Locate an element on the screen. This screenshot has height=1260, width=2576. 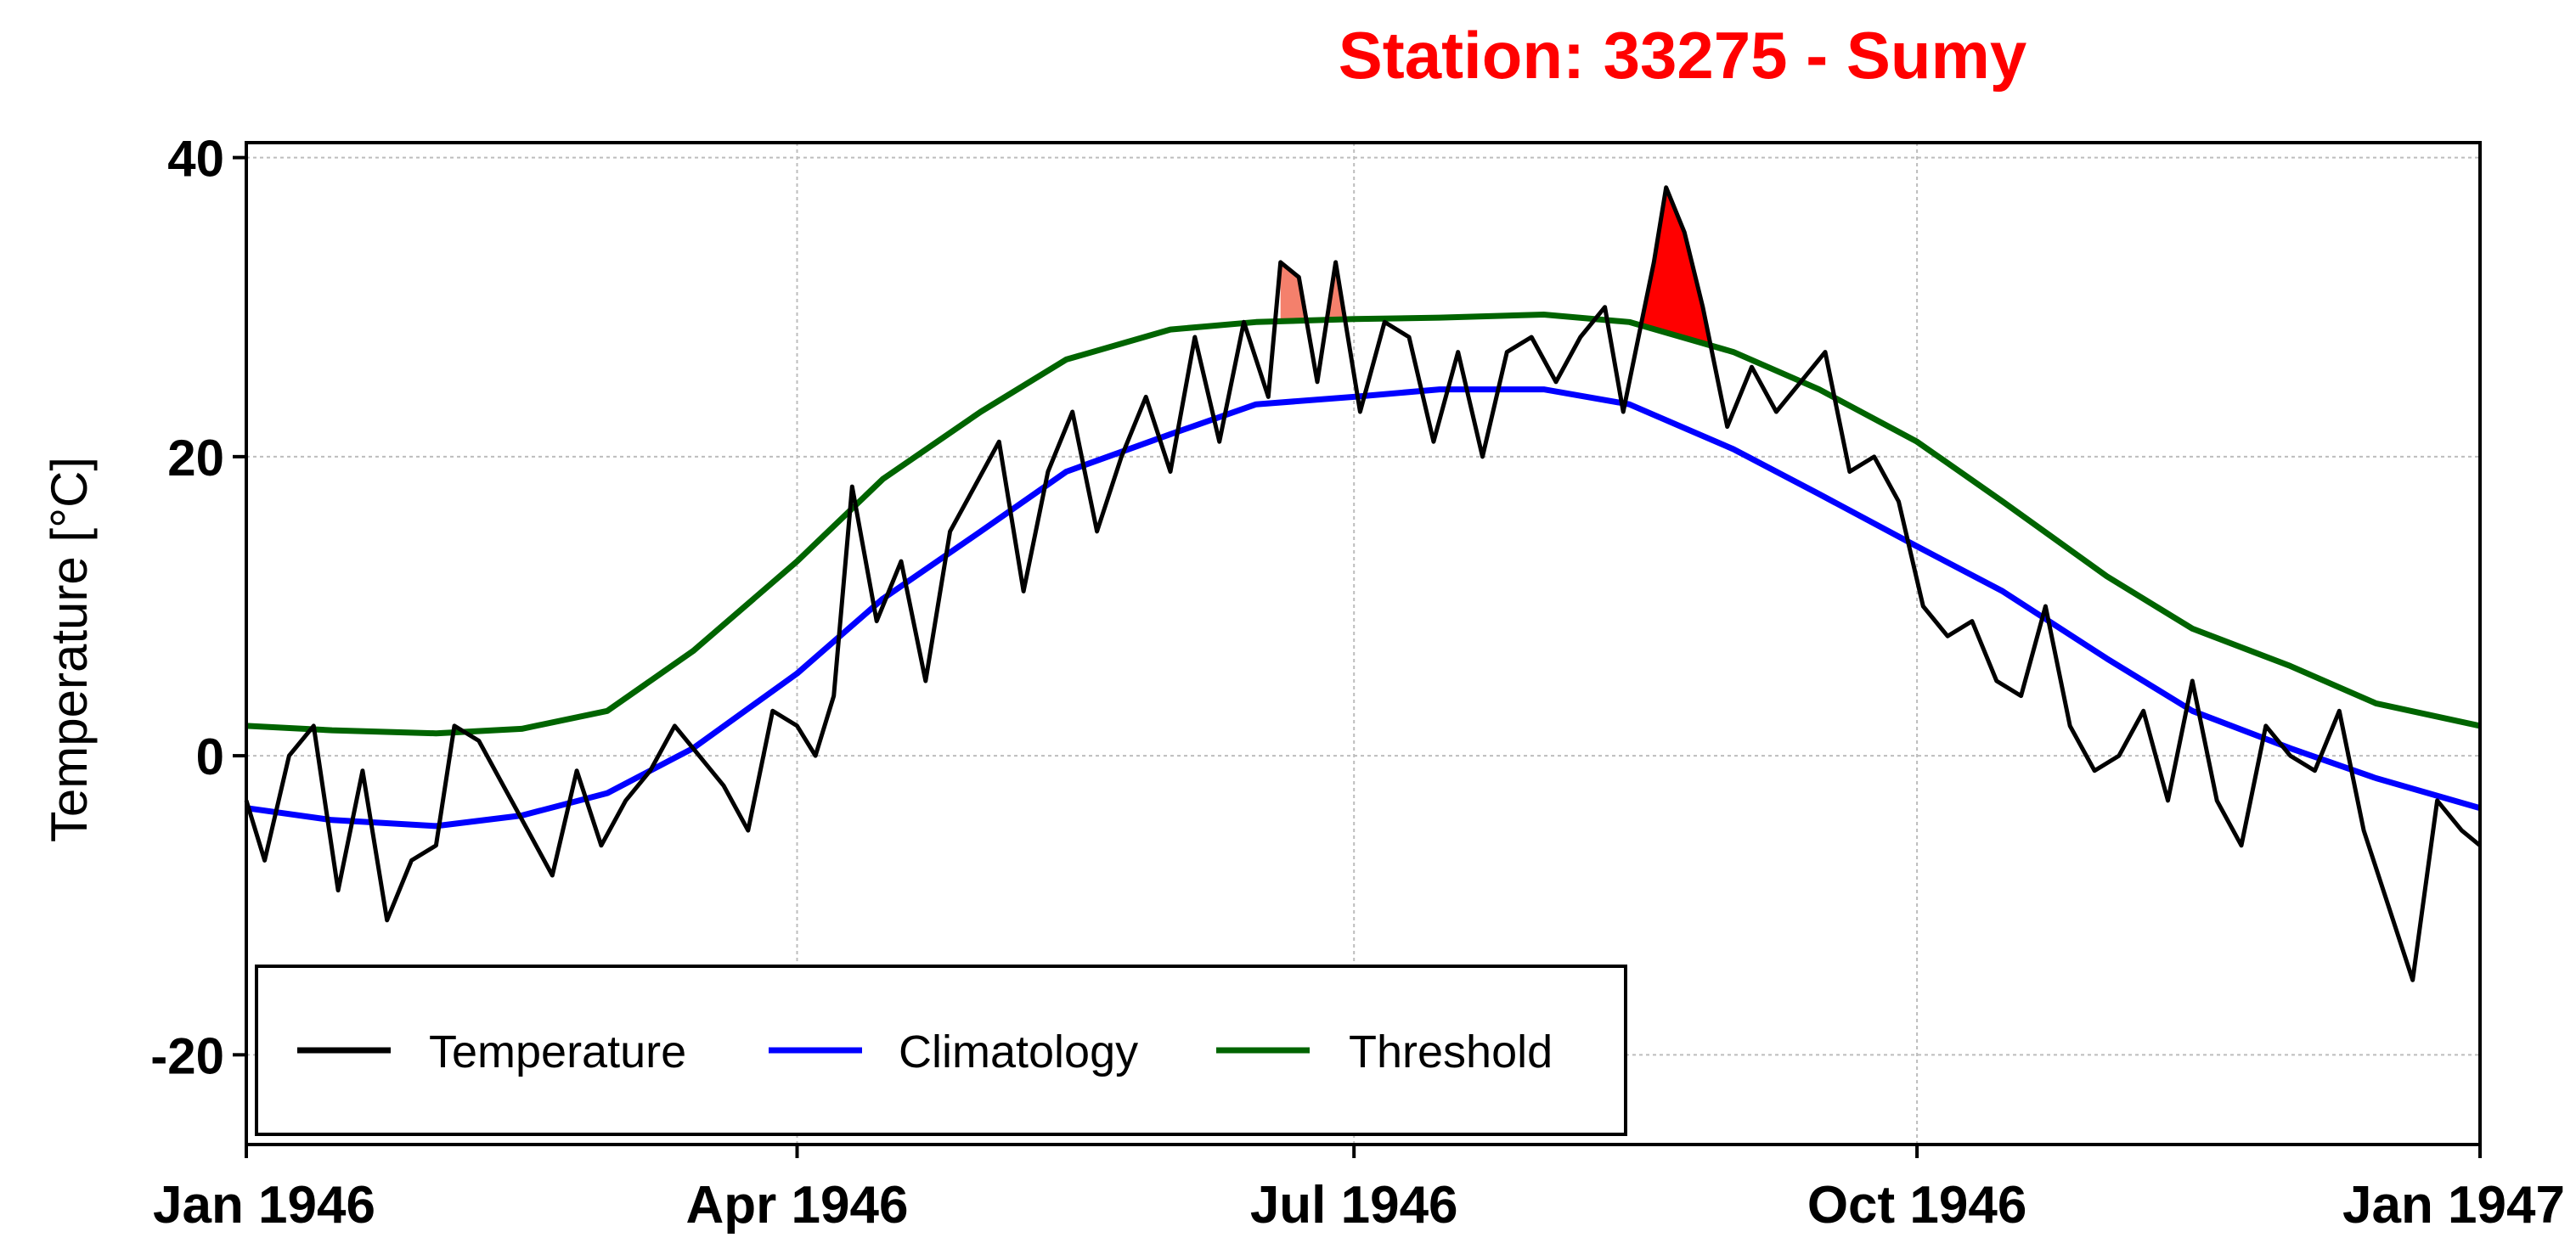
heatwave-major-region is located at coordinates (1669, 267).